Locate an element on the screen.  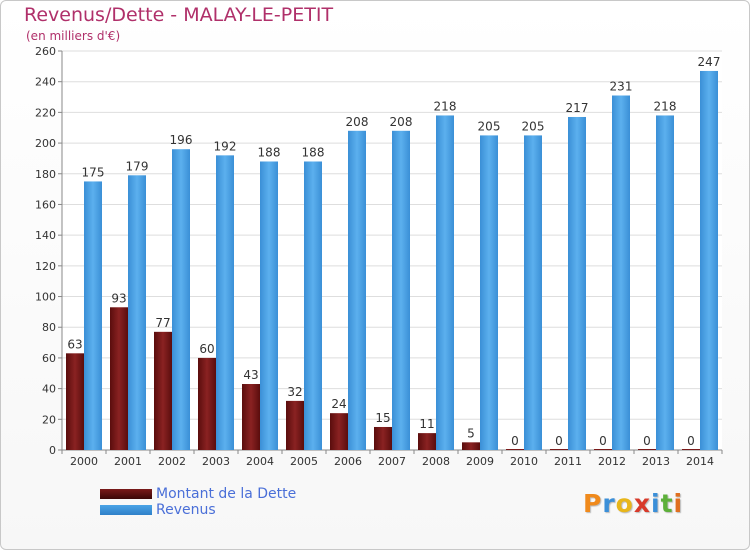
x-tick-label: 2000 is located at coordinates (84, 461).